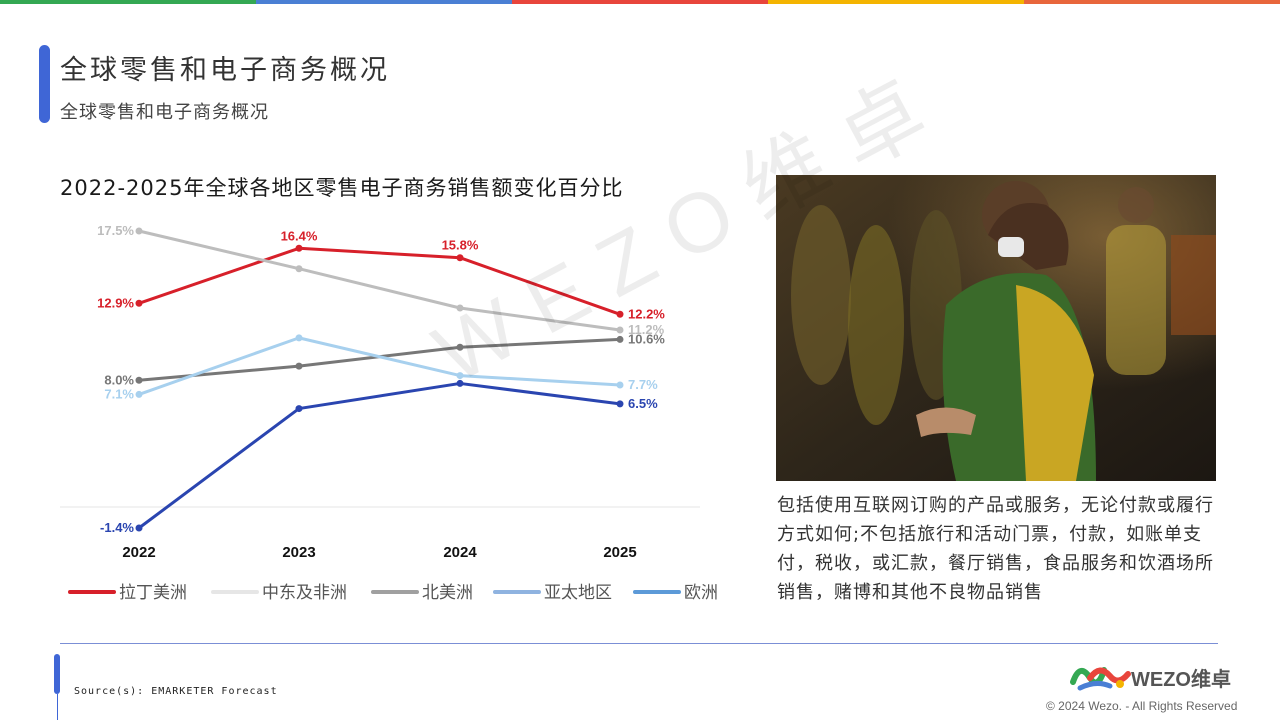 This screenshot has height=720, width=1280. Describe the element at coordinates (996, 328) in the screenshot. I see `photo-protest-crowd` at that location.